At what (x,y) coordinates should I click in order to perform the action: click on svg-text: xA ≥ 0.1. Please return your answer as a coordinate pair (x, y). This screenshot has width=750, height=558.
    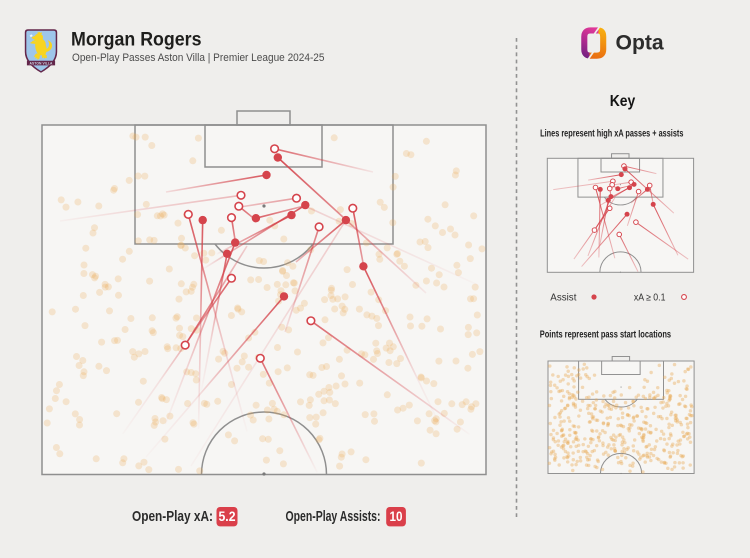
    Looking at the image, I should click on (650, 297).